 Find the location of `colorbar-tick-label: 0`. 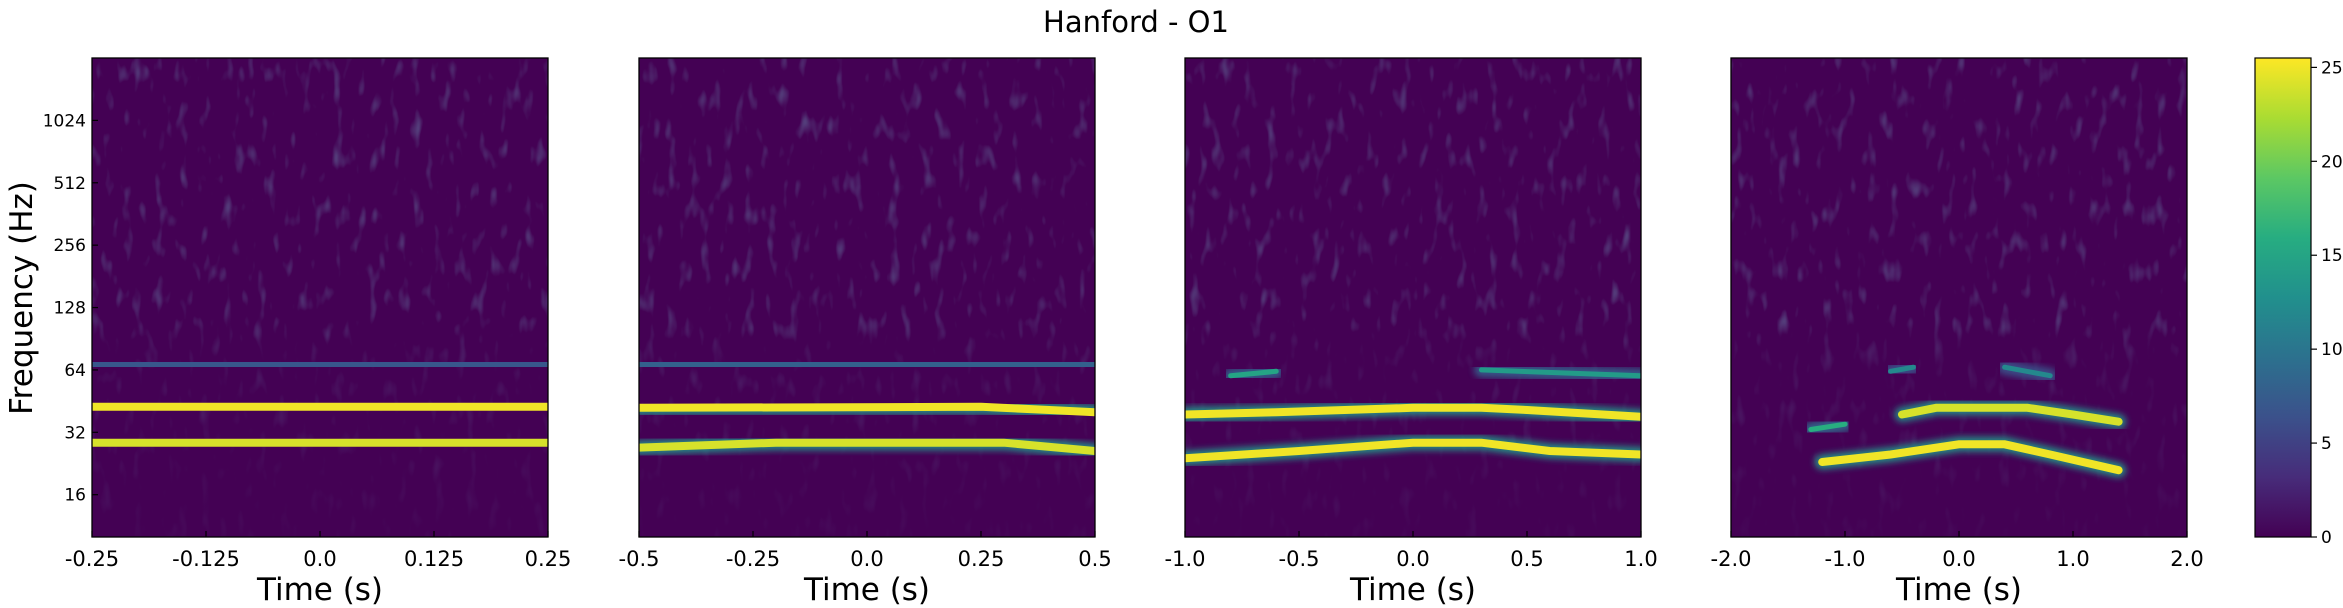

colorbar-tick-label: 0 is located at coordinates (2326, 538).